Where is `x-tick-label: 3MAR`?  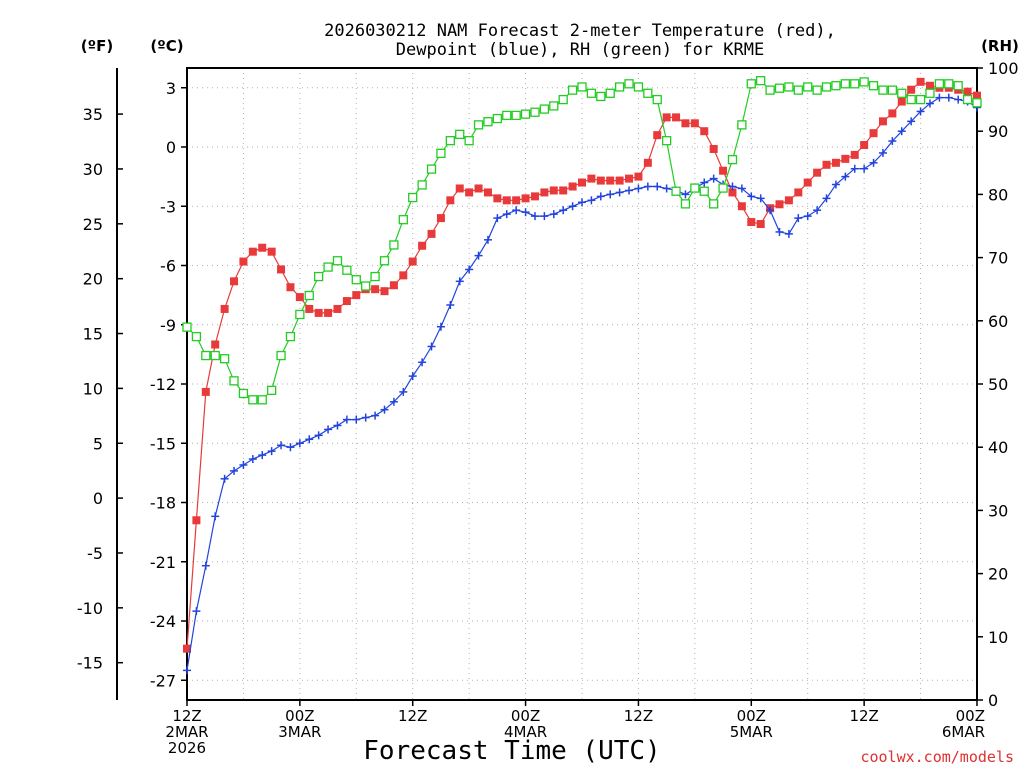 x-tick-label: 3MAR is located at coordinates (299, 732).